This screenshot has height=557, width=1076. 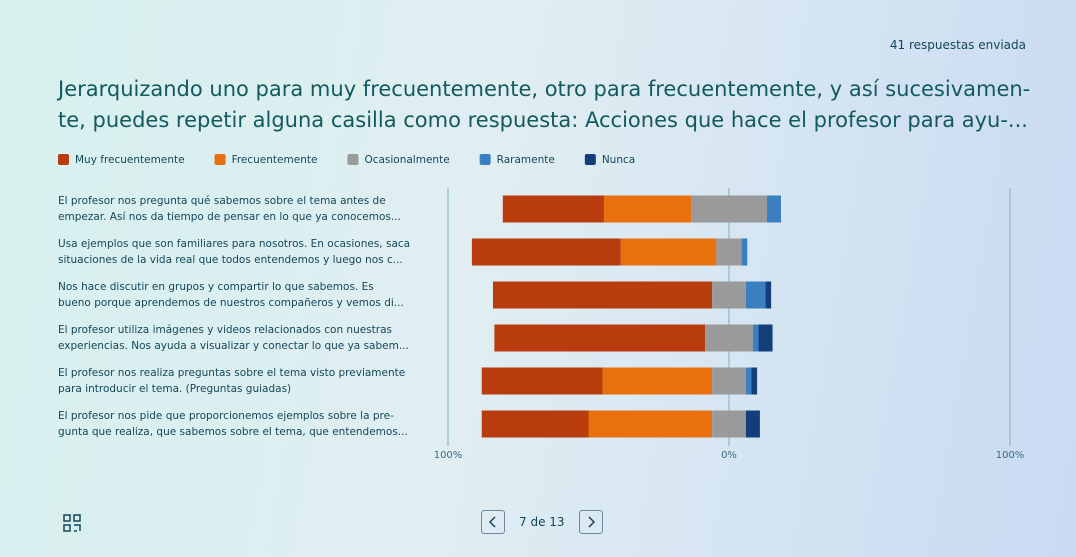 I want to click on legend-label: Ocasionalmente, so click(x=406, y=160).